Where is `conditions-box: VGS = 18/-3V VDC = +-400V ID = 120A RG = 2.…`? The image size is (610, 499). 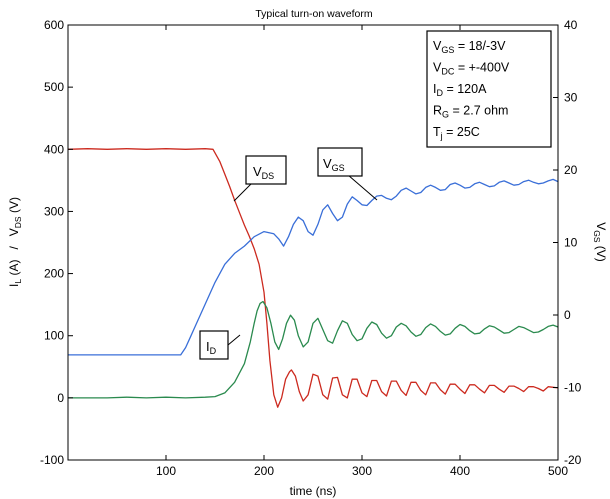 conditions-box: VGS = 18/-3V VDC = +-400V ID = 120A RG = 2.… is located at coordinates (489, 89).